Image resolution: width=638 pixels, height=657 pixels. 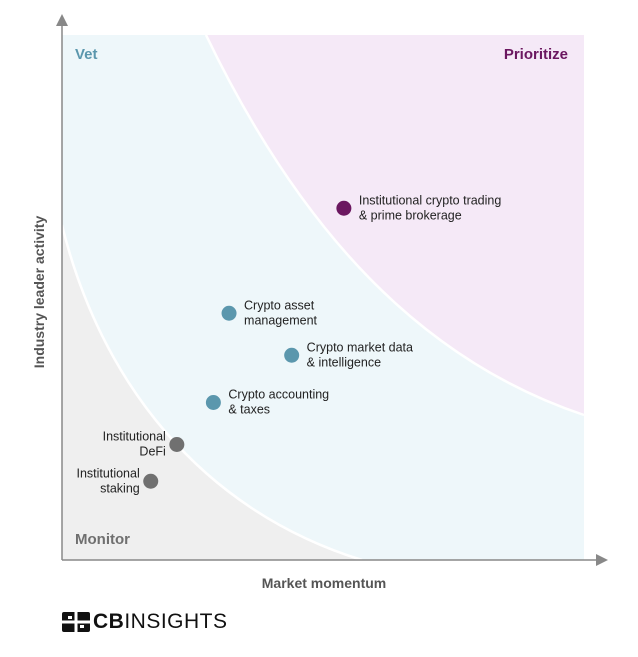 I want to click on data-point-label-line: & prime brokerage, so click(x=410, y=215).